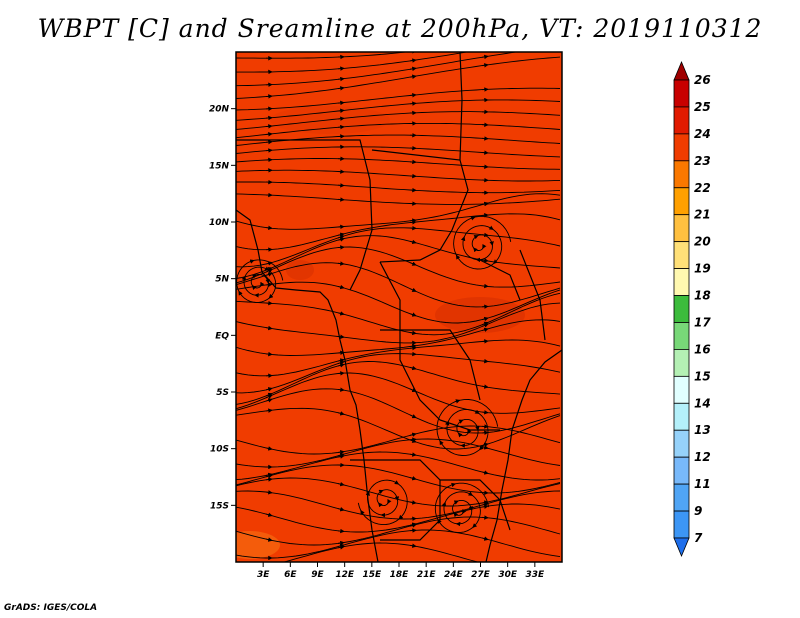  Describe the element at coordinates (702, 215) in the screenshot. I see `colorbar-label: 21` at that location.